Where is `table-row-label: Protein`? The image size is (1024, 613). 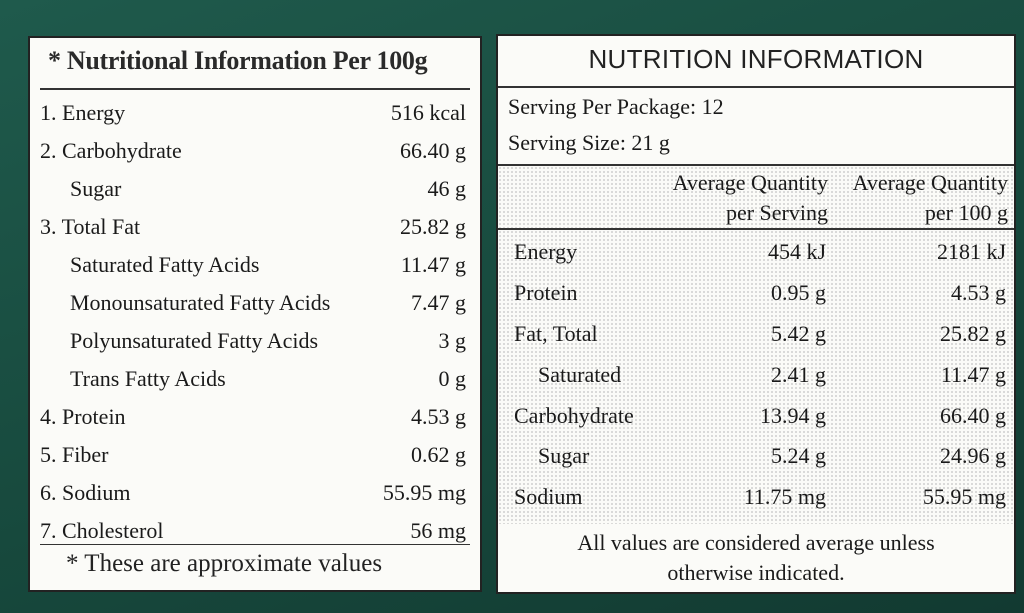
table-row-label: Protein is located at coordinates (546, 293).